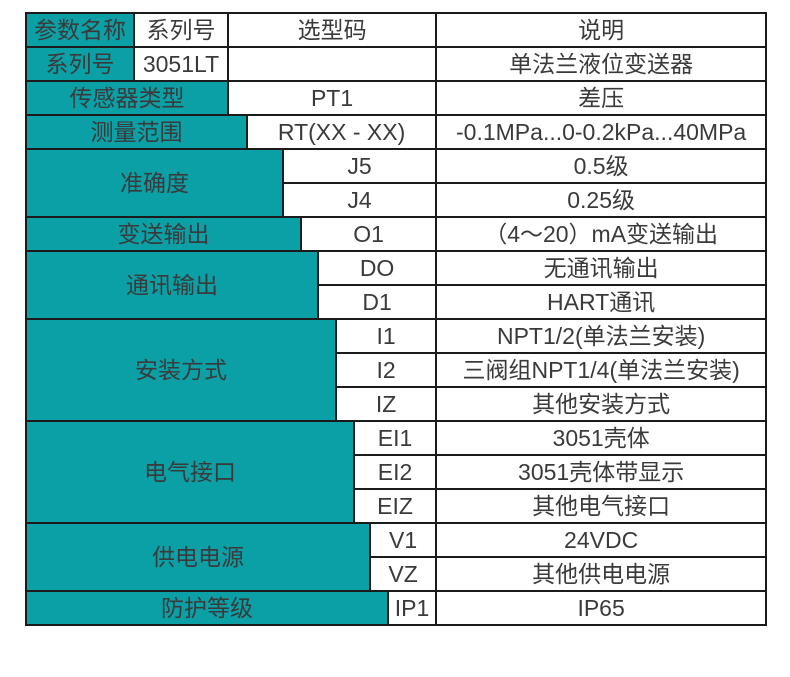 This screenshot has height=677, width=790. Describe the element at coordinates (359, 166) in the screenshot. I see `accuracy-code-cell-j5: J5` at that location.